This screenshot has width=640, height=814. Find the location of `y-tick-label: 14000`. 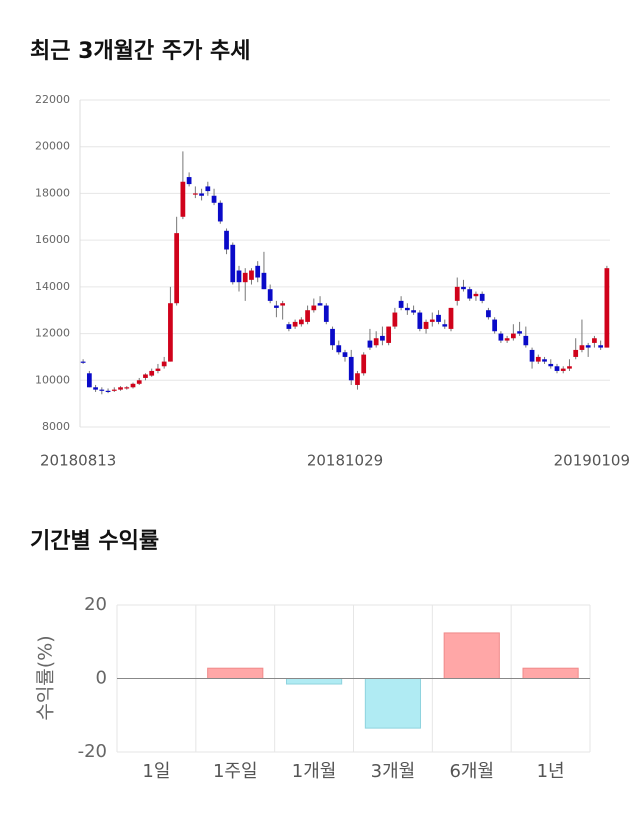

y-tick-label: 14000 is located at coordinates (52, 286).